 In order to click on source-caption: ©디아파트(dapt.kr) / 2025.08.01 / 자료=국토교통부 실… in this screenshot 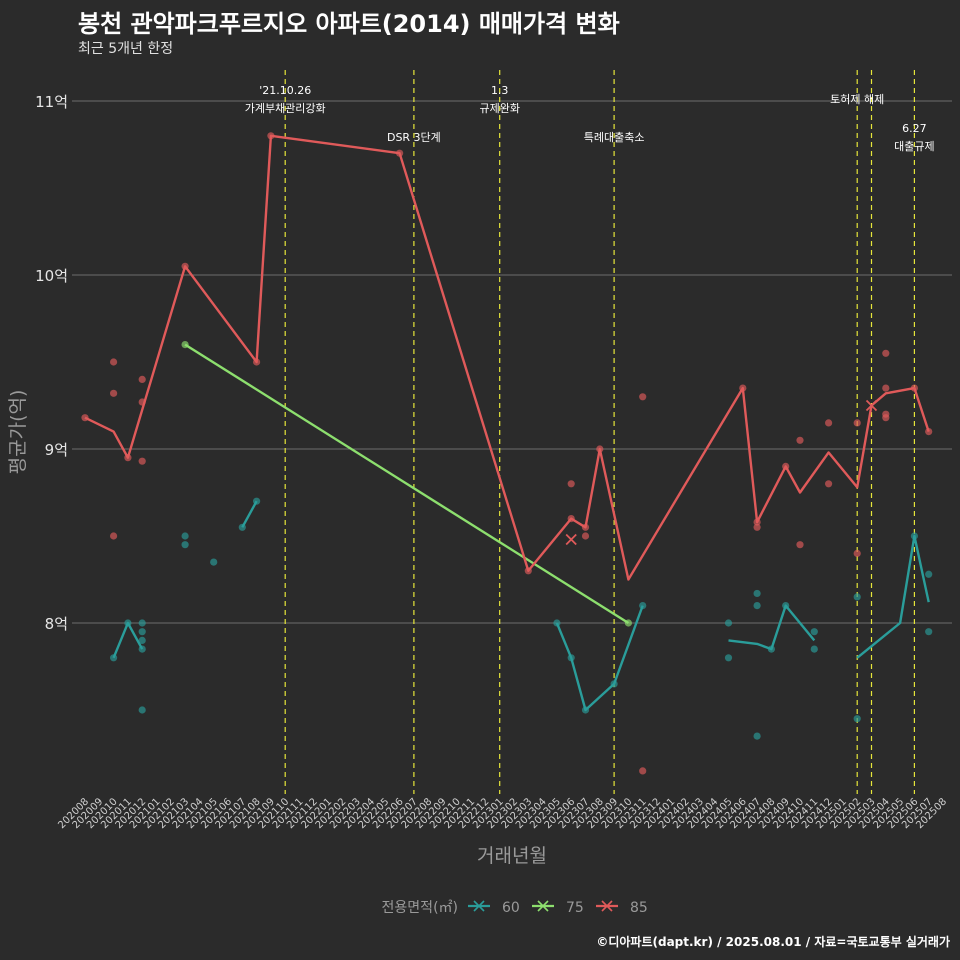, I will do `click(773, 942)`.